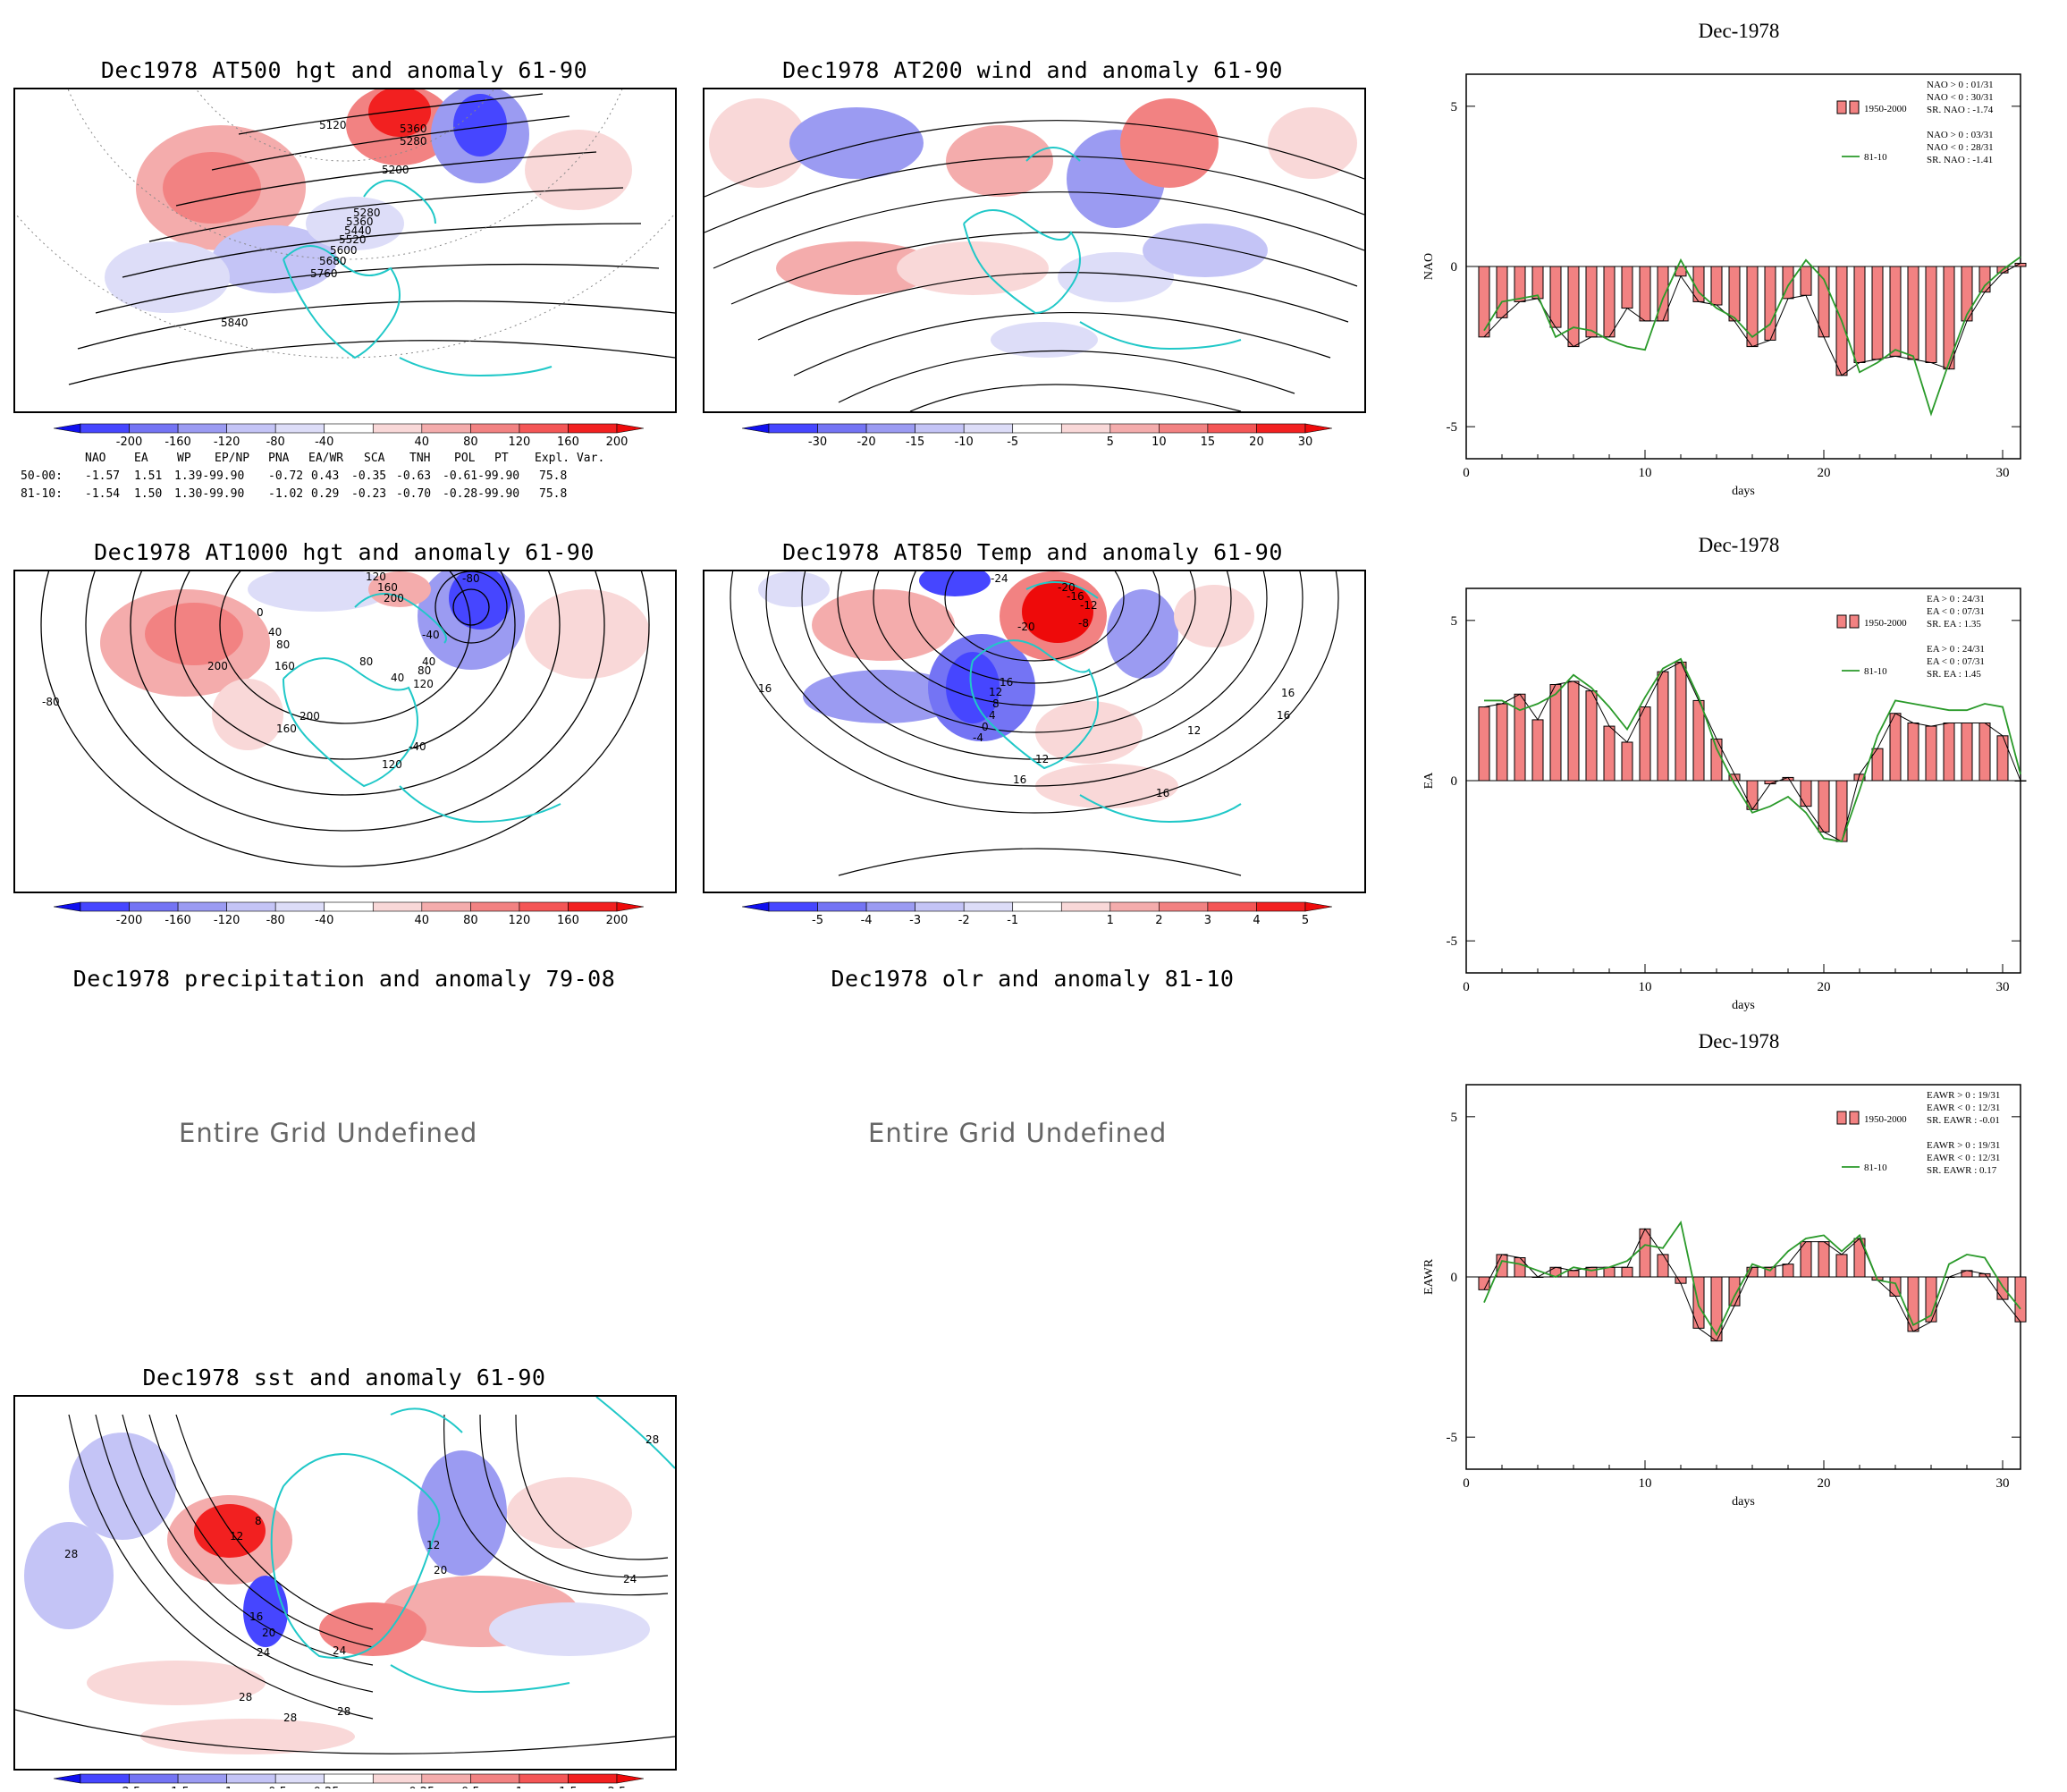  What do you see at coordinates (1110, 920) in the screenshot?
I see `colorbar-tick-label: 1` at bounding box center [1110, 920].